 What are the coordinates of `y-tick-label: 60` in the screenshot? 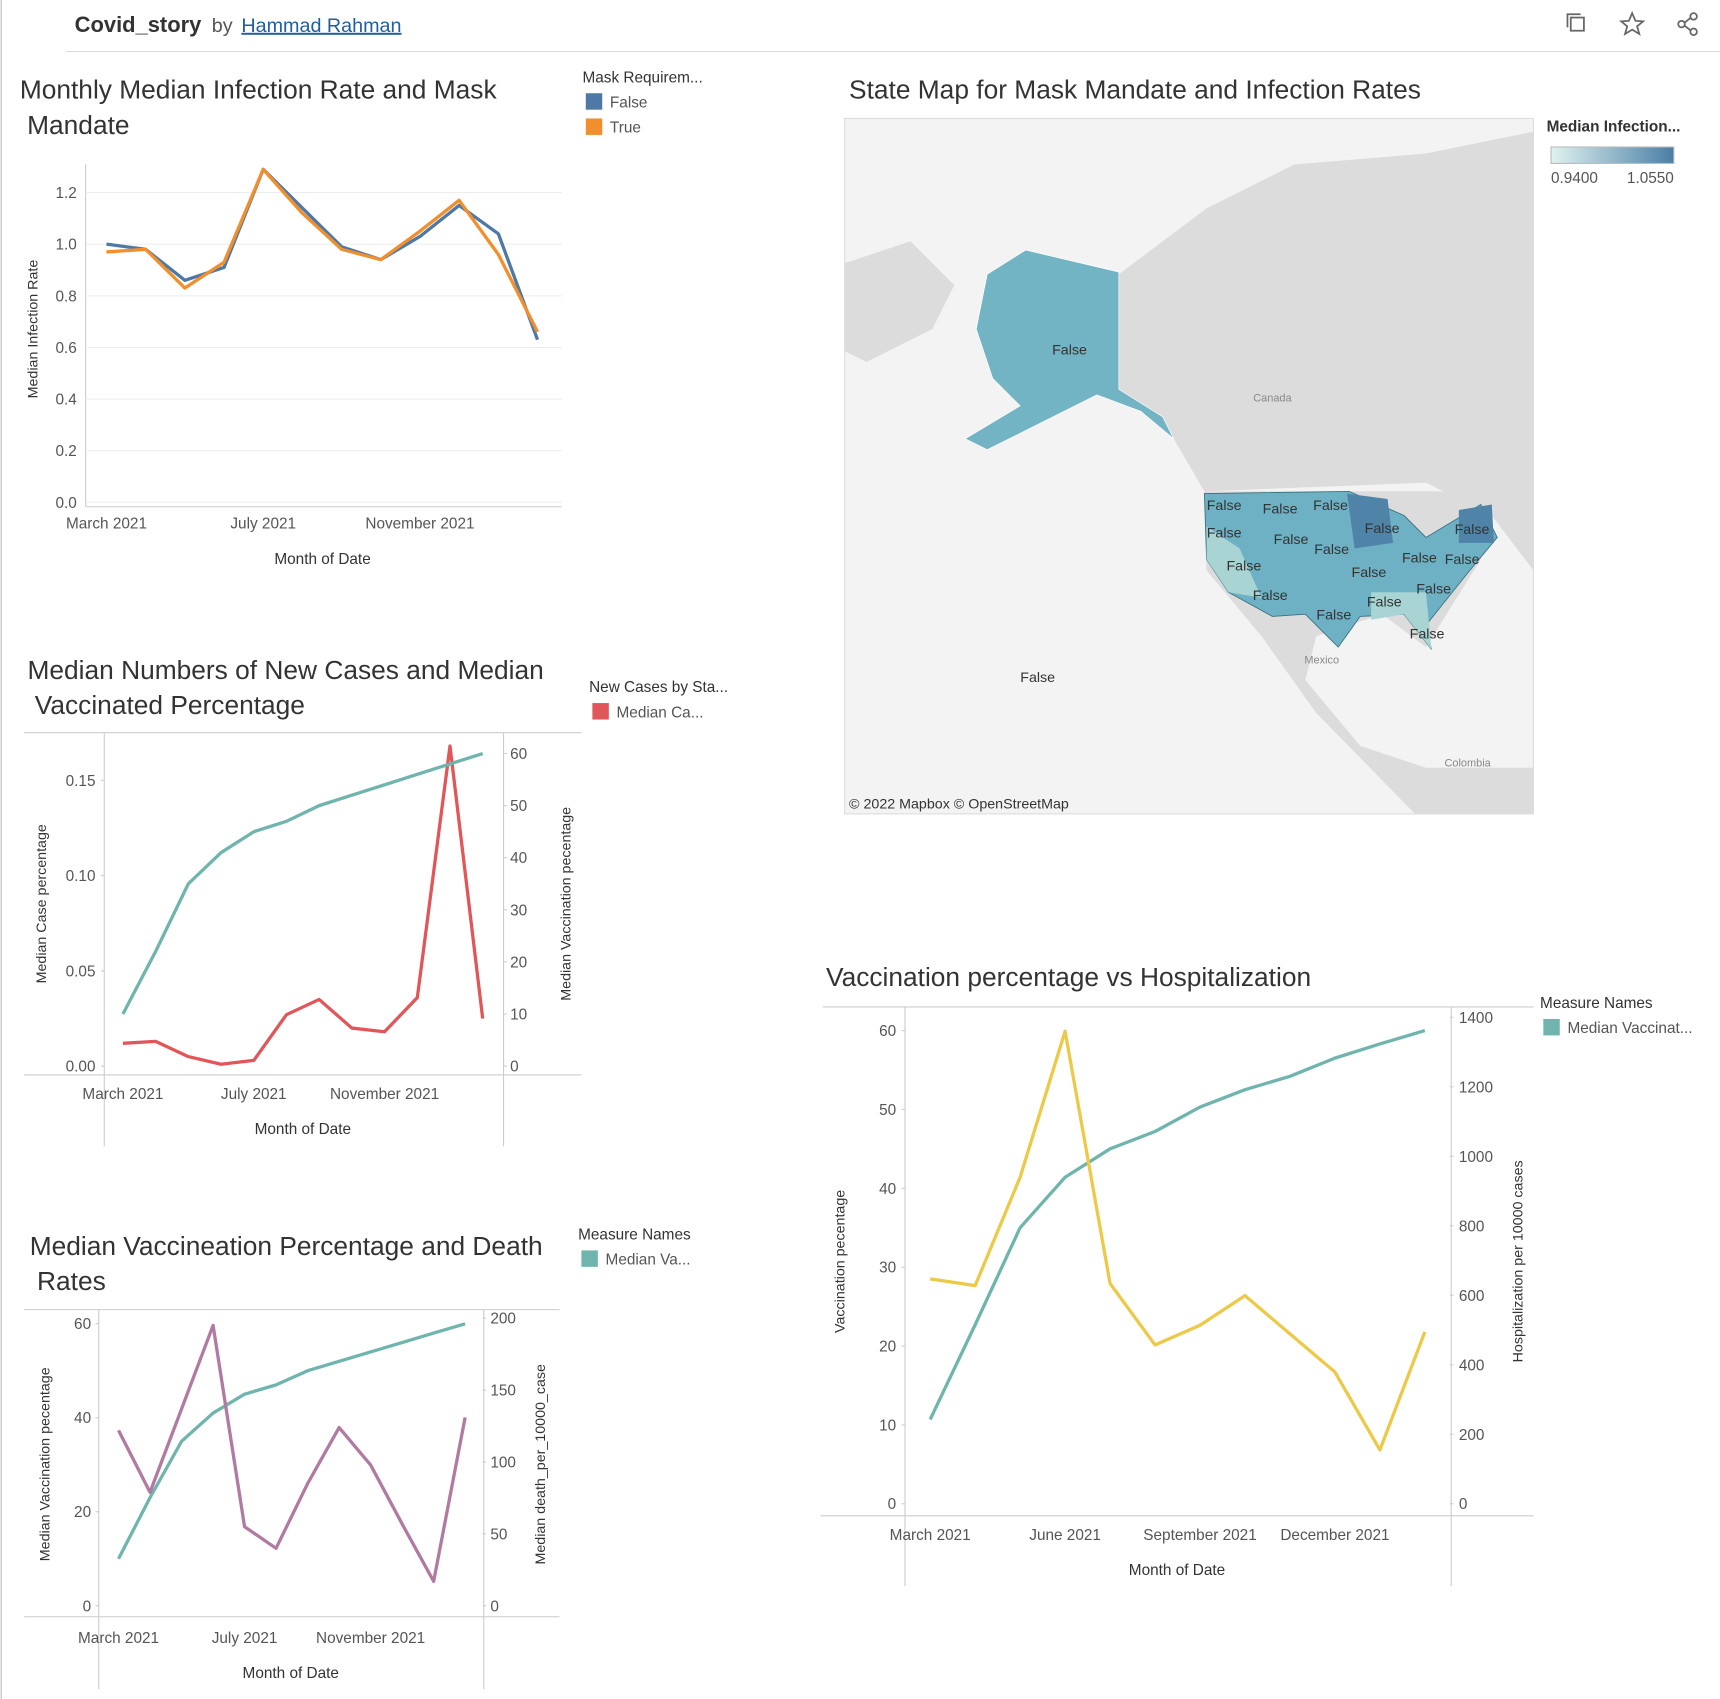 It's located at (82, 1324).